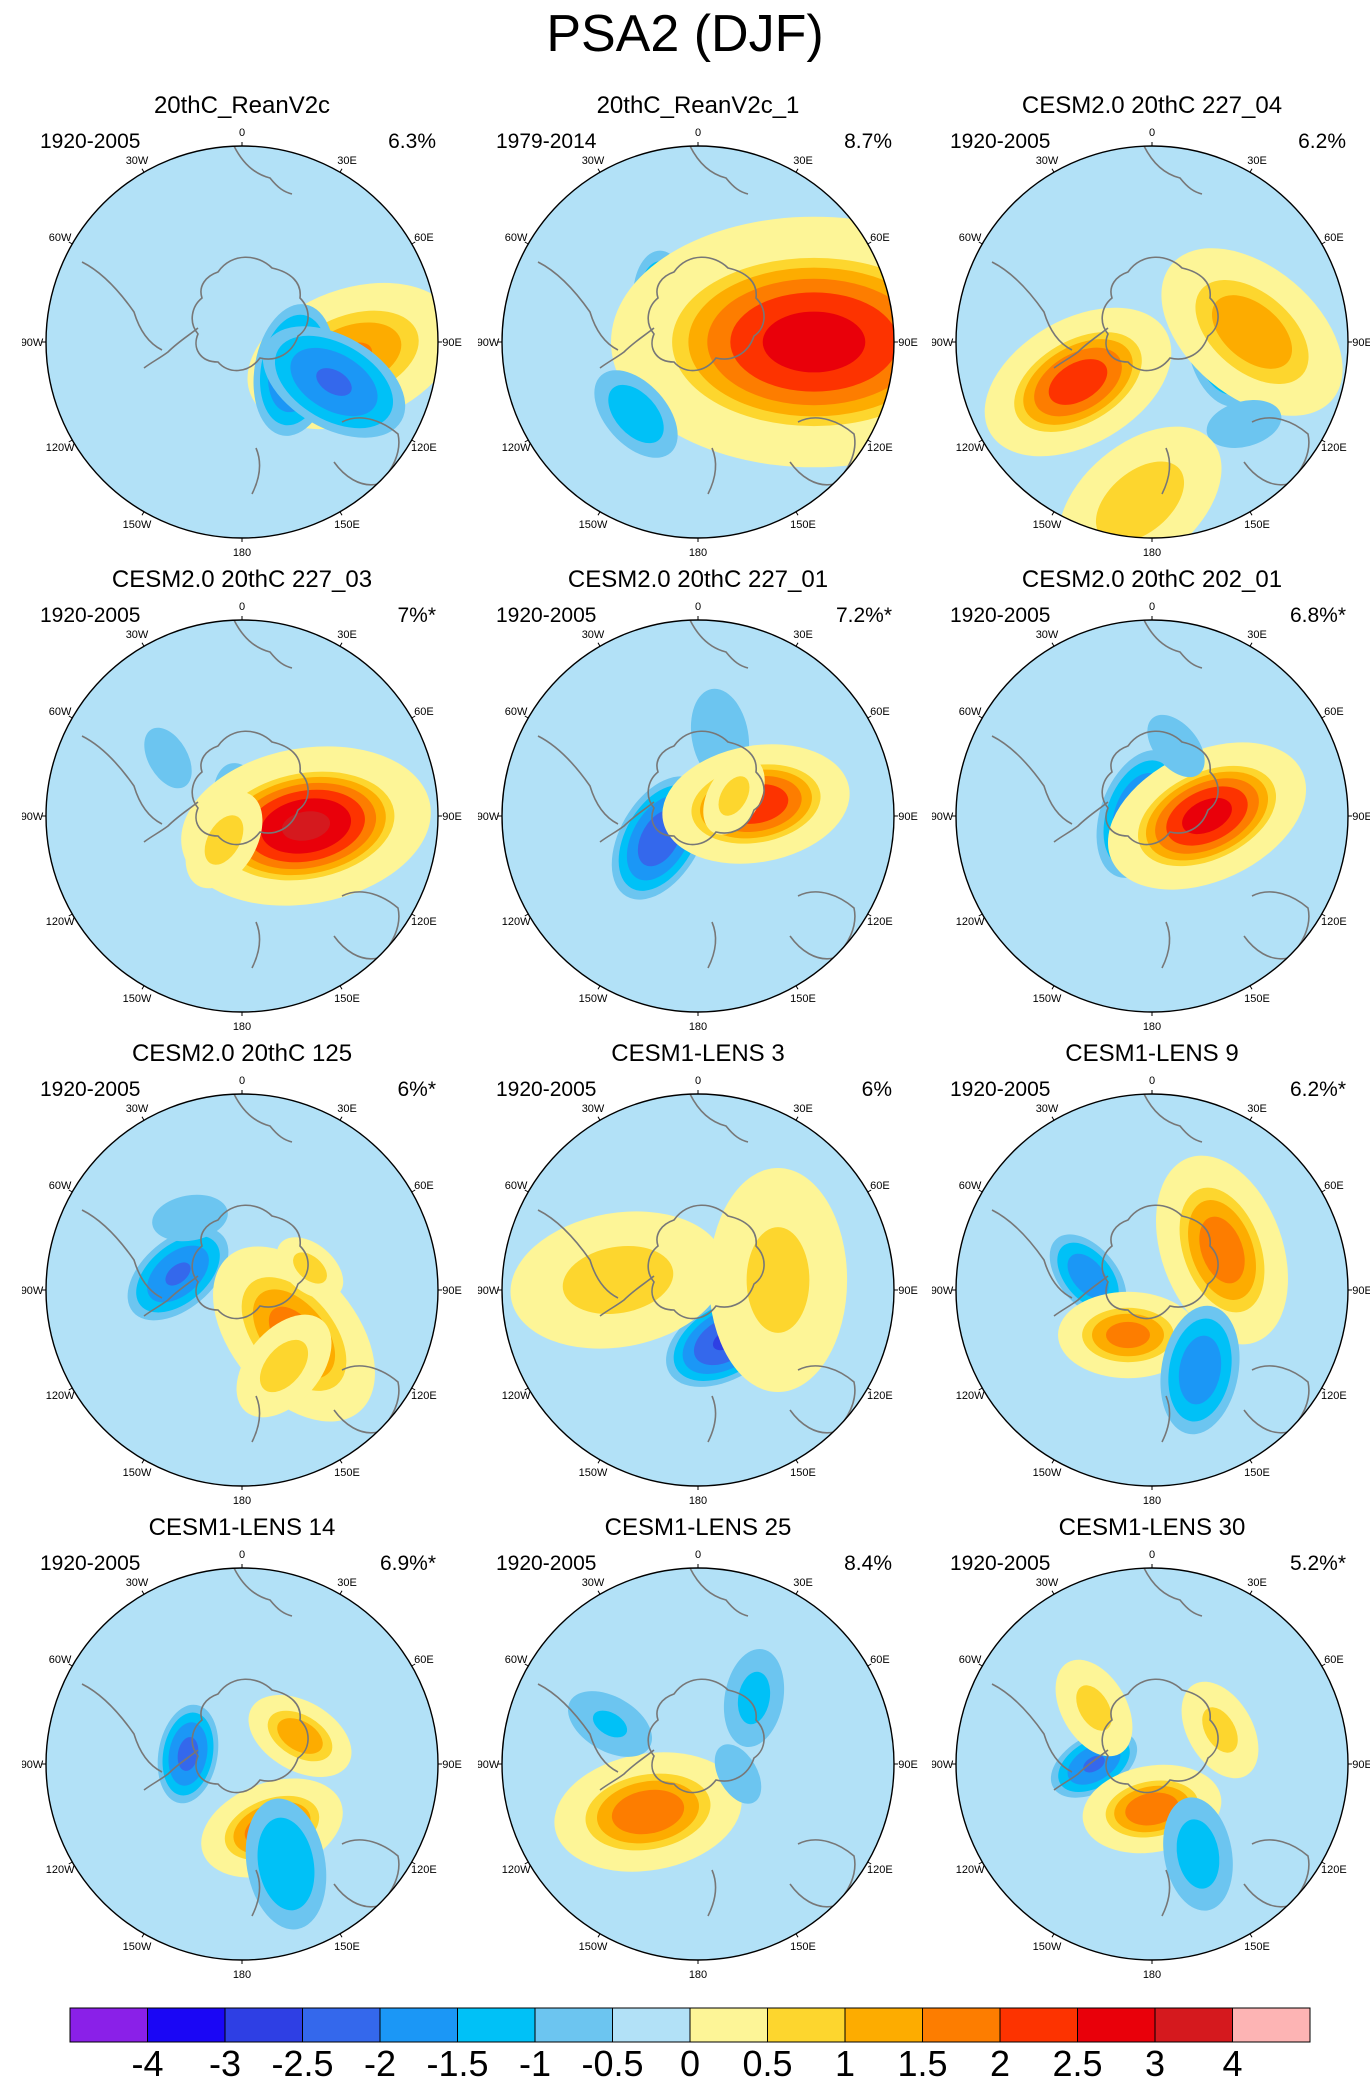 The image size is (1370, 2082). Describe the element at coordinates (1257, 161) in the screenshot. I see `lon-label: 30E` at that location.